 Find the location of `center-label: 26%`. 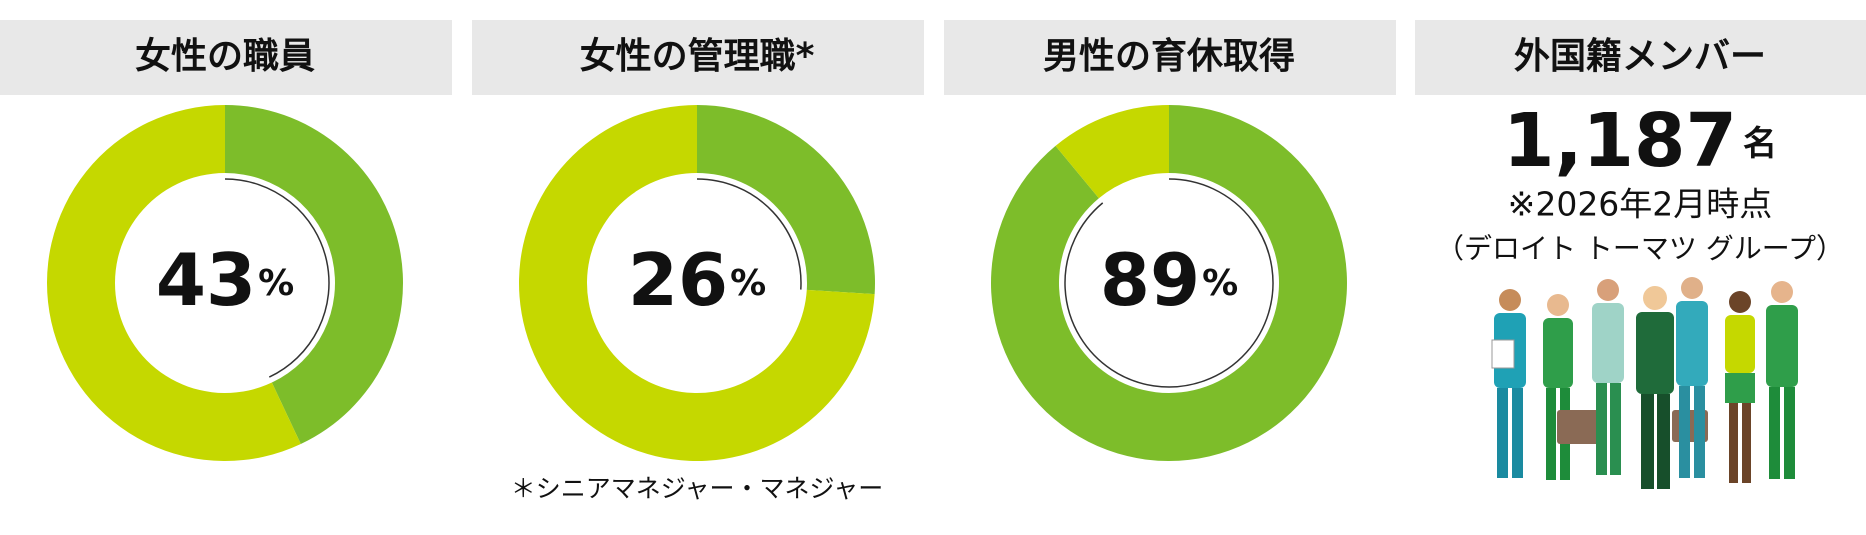

center-label: 26% is located at coordinates (697, 280).